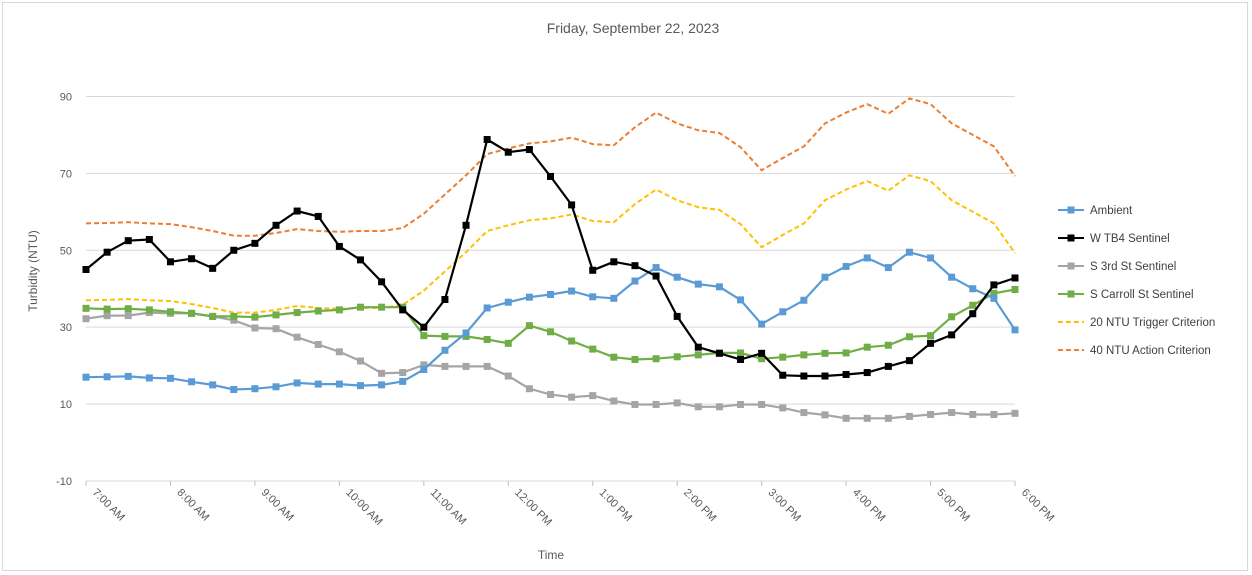  What do you see at coordinates (1114, 239) in the screenshot?
I see `legend-item: W TB4 Sentinel` at bounding box center [1114, 239].